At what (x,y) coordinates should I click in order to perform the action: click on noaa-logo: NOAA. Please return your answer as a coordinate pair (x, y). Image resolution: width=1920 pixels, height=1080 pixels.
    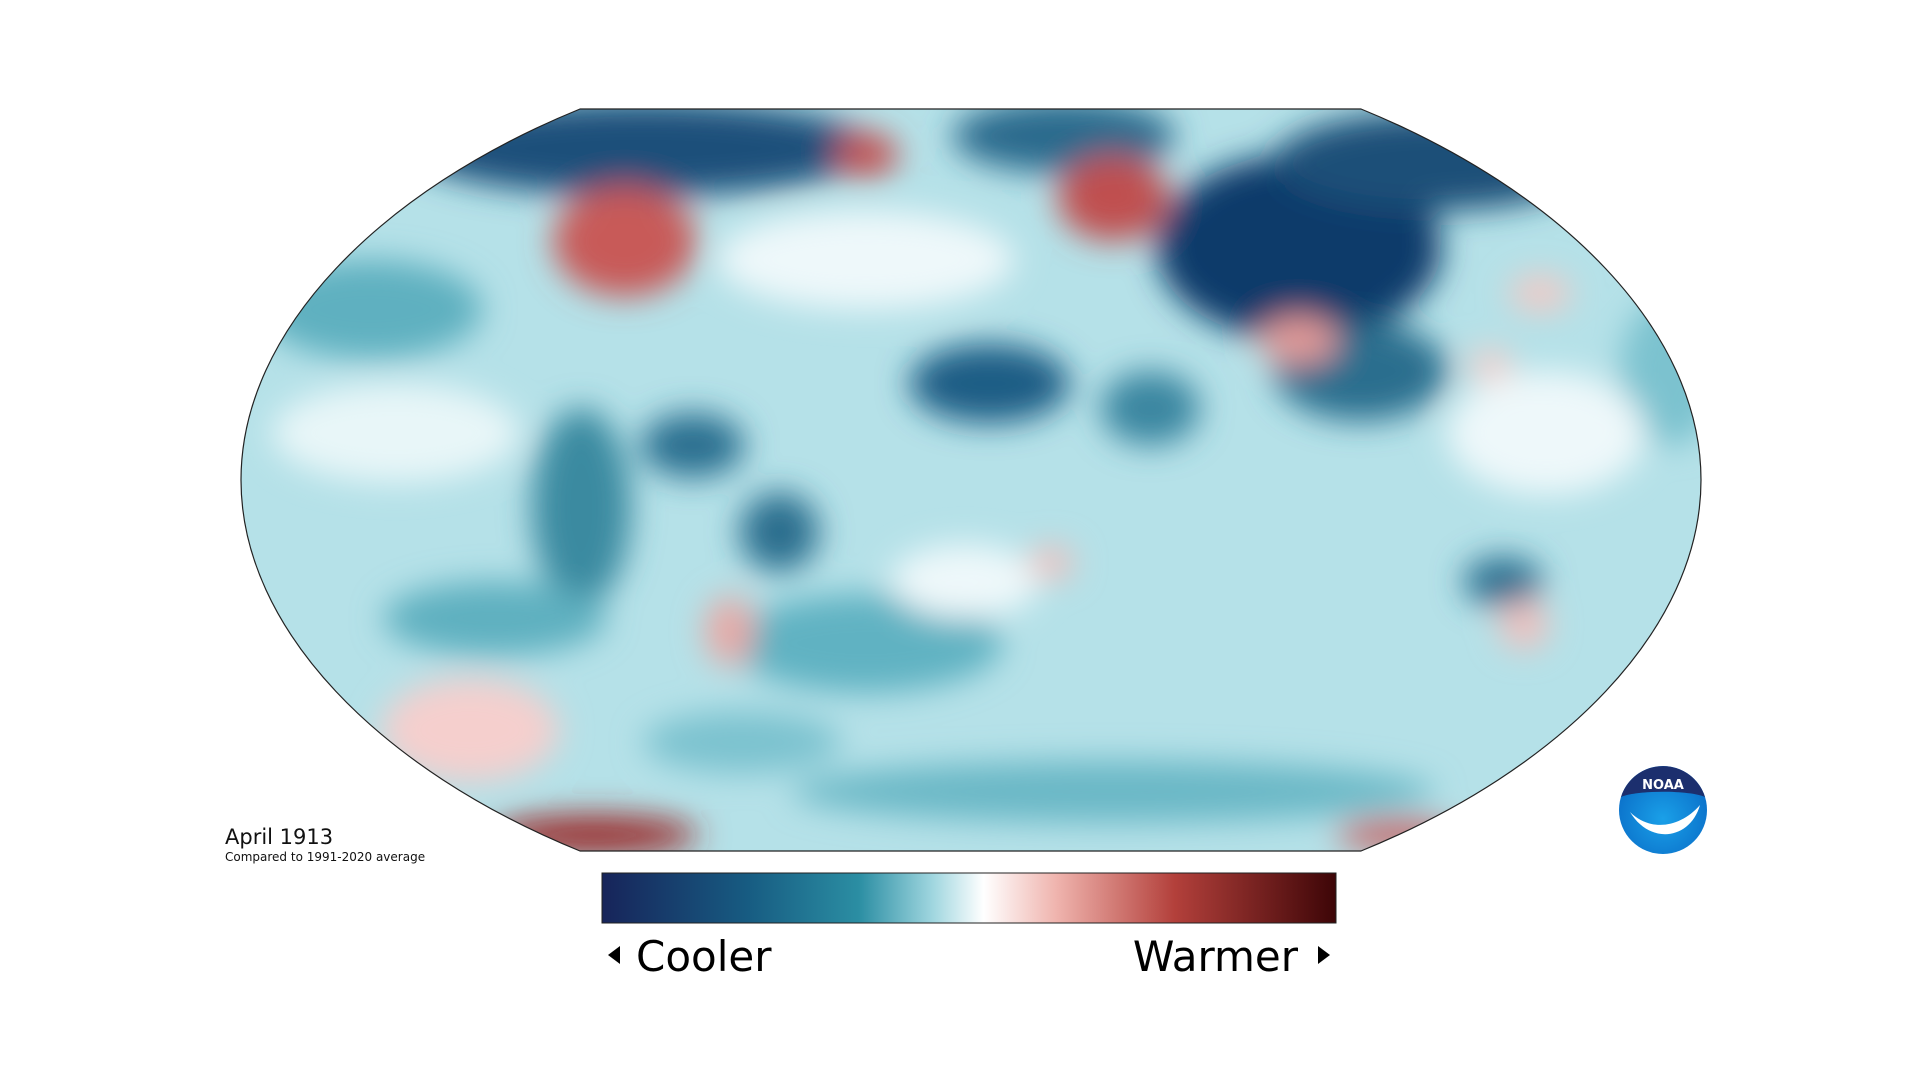
    Looking at the image, I should click on (1663, 810).